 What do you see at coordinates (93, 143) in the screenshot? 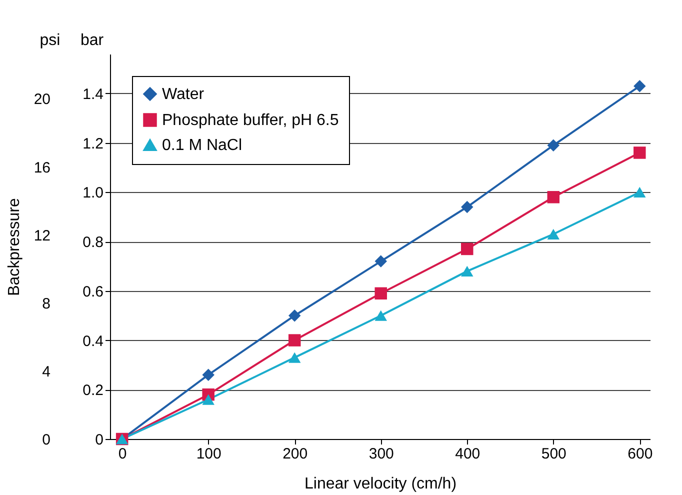
I see `y2-tick-label: 1.2` at bounding box center [93, 143].